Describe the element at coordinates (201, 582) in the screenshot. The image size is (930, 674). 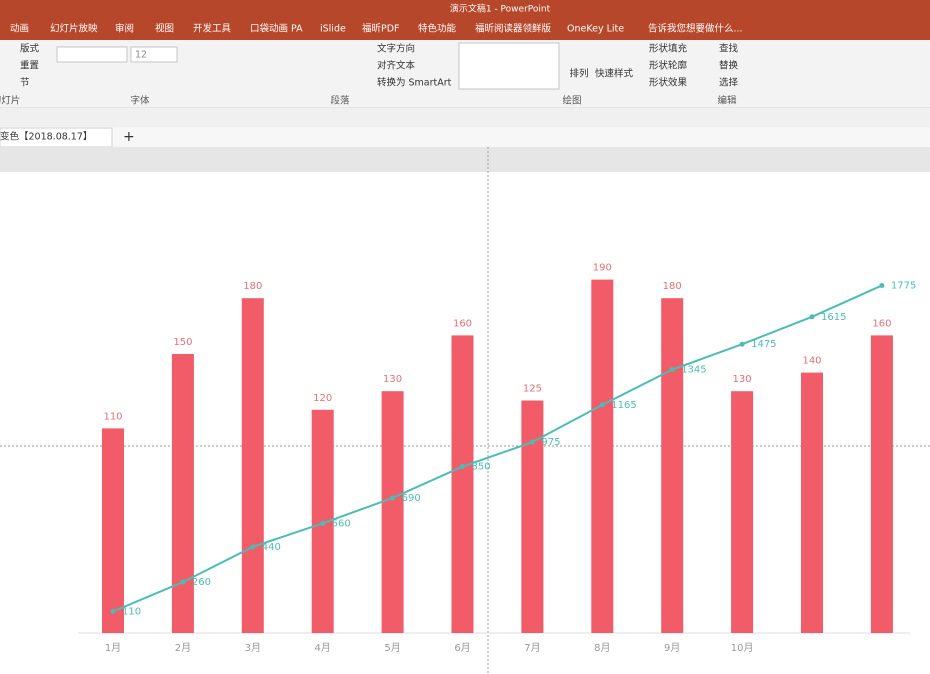
I see `line-value-label: 260` at that location.